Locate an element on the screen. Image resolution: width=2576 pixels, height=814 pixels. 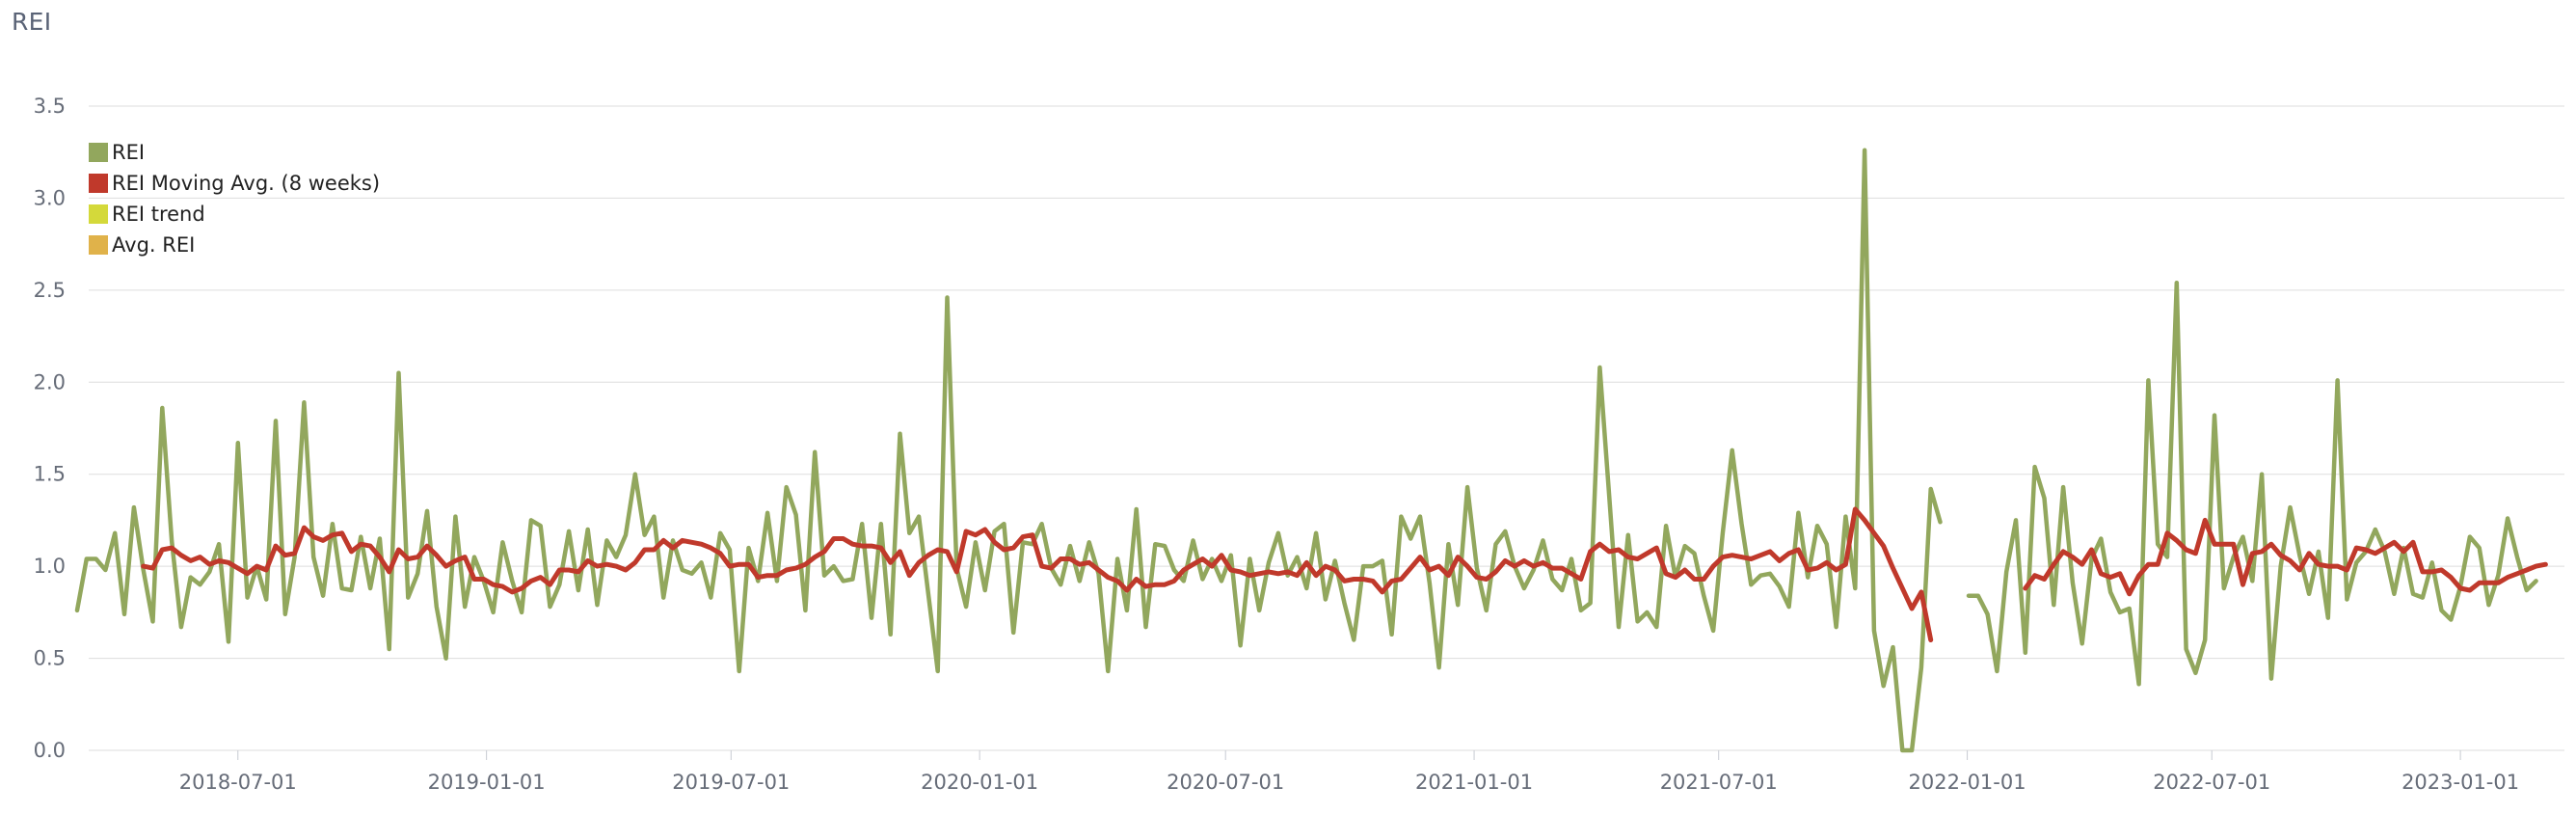
x-tick-label: 2019-07-01 is located at coordinates (731, 782).